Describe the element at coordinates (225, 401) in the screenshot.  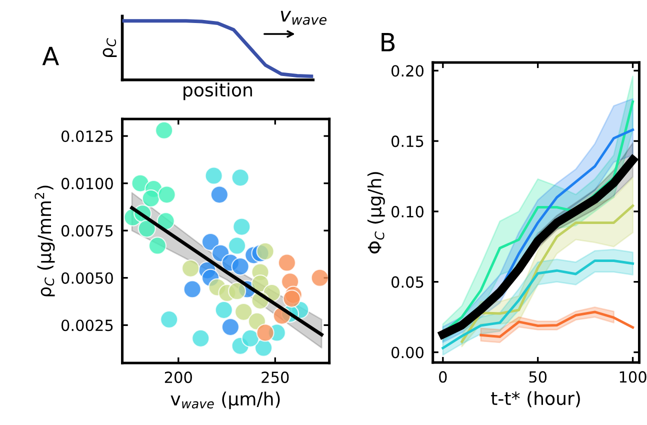
I see `x-axis-title: v$_{wave}$ (μm/h)` at that location.